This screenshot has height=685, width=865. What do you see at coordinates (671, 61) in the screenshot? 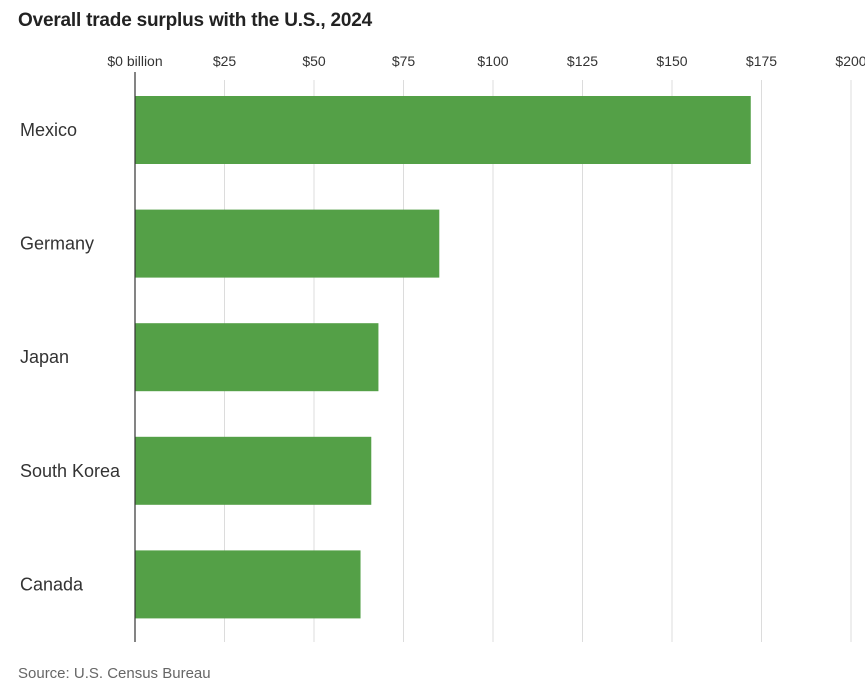
I see `x-tick-label: $150` at bounding box center [671, 61].